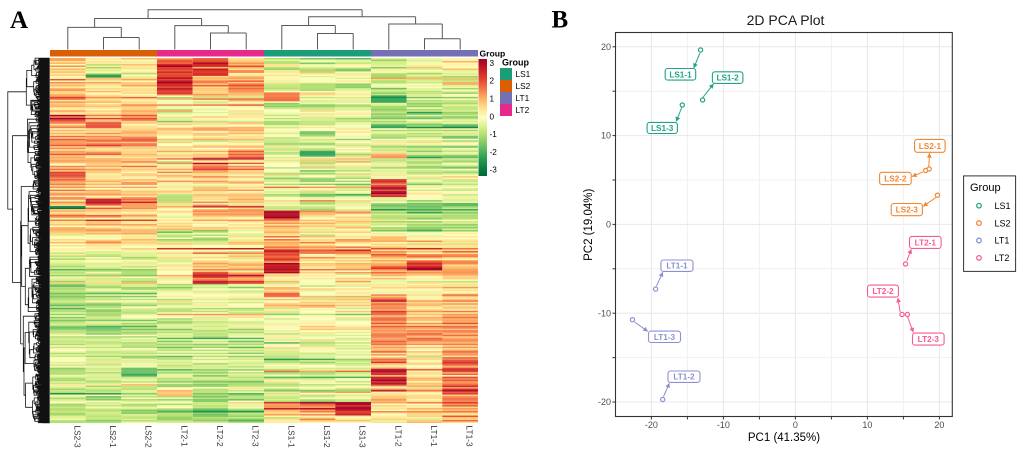  What do you see at coordinates (494, 152) in the screenshot?
I see `svg-text: -2` at bounding box center [494, 152].